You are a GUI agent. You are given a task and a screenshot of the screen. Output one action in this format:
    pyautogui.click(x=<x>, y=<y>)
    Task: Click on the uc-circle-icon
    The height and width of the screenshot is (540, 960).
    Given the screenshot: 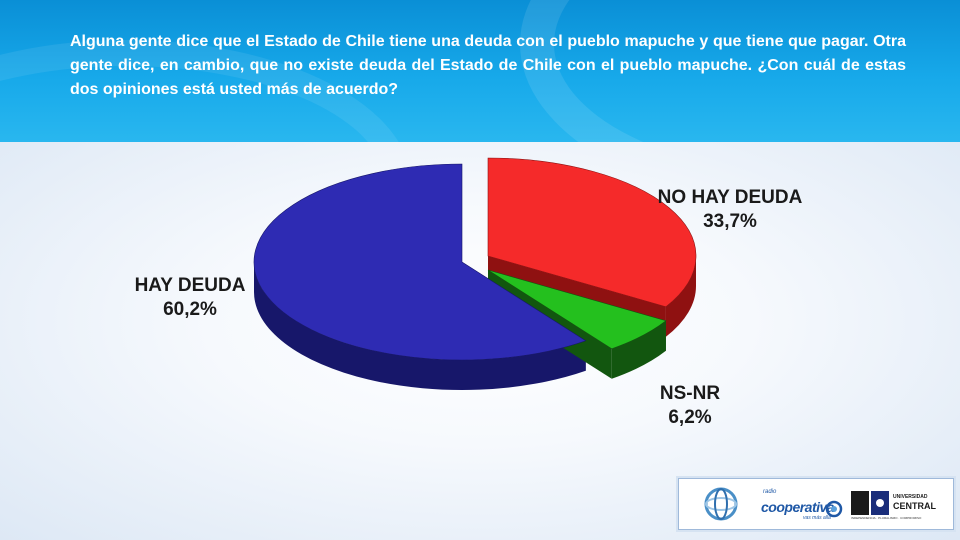 What is the action you would take?
    pyautogui.click(x=880, y=503)
    